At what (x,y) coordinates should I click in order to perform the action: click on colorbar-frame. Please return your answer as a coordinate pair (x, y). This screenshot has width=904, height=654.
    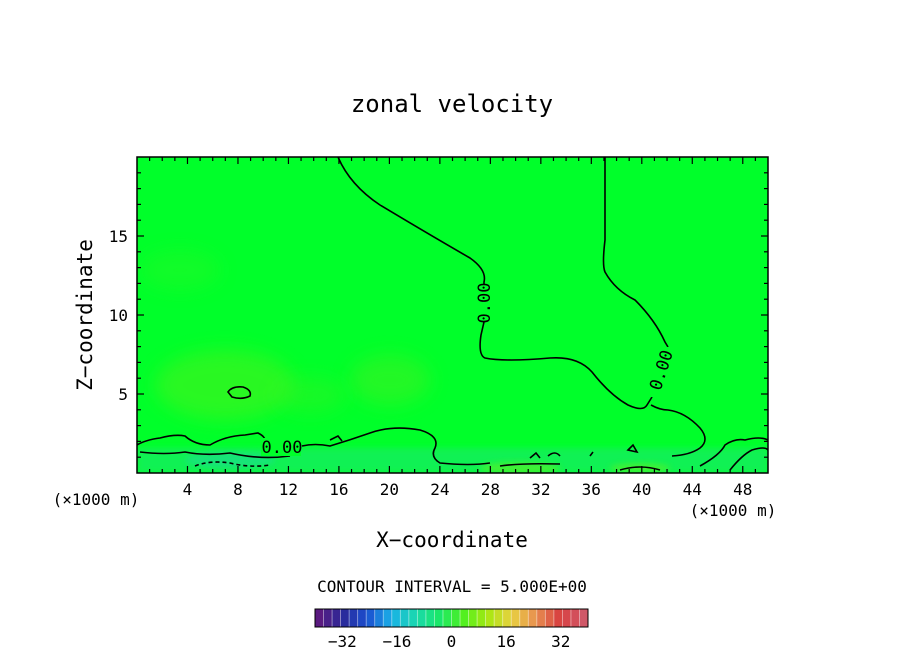
    Looking at the image, I should click on (451, 618).